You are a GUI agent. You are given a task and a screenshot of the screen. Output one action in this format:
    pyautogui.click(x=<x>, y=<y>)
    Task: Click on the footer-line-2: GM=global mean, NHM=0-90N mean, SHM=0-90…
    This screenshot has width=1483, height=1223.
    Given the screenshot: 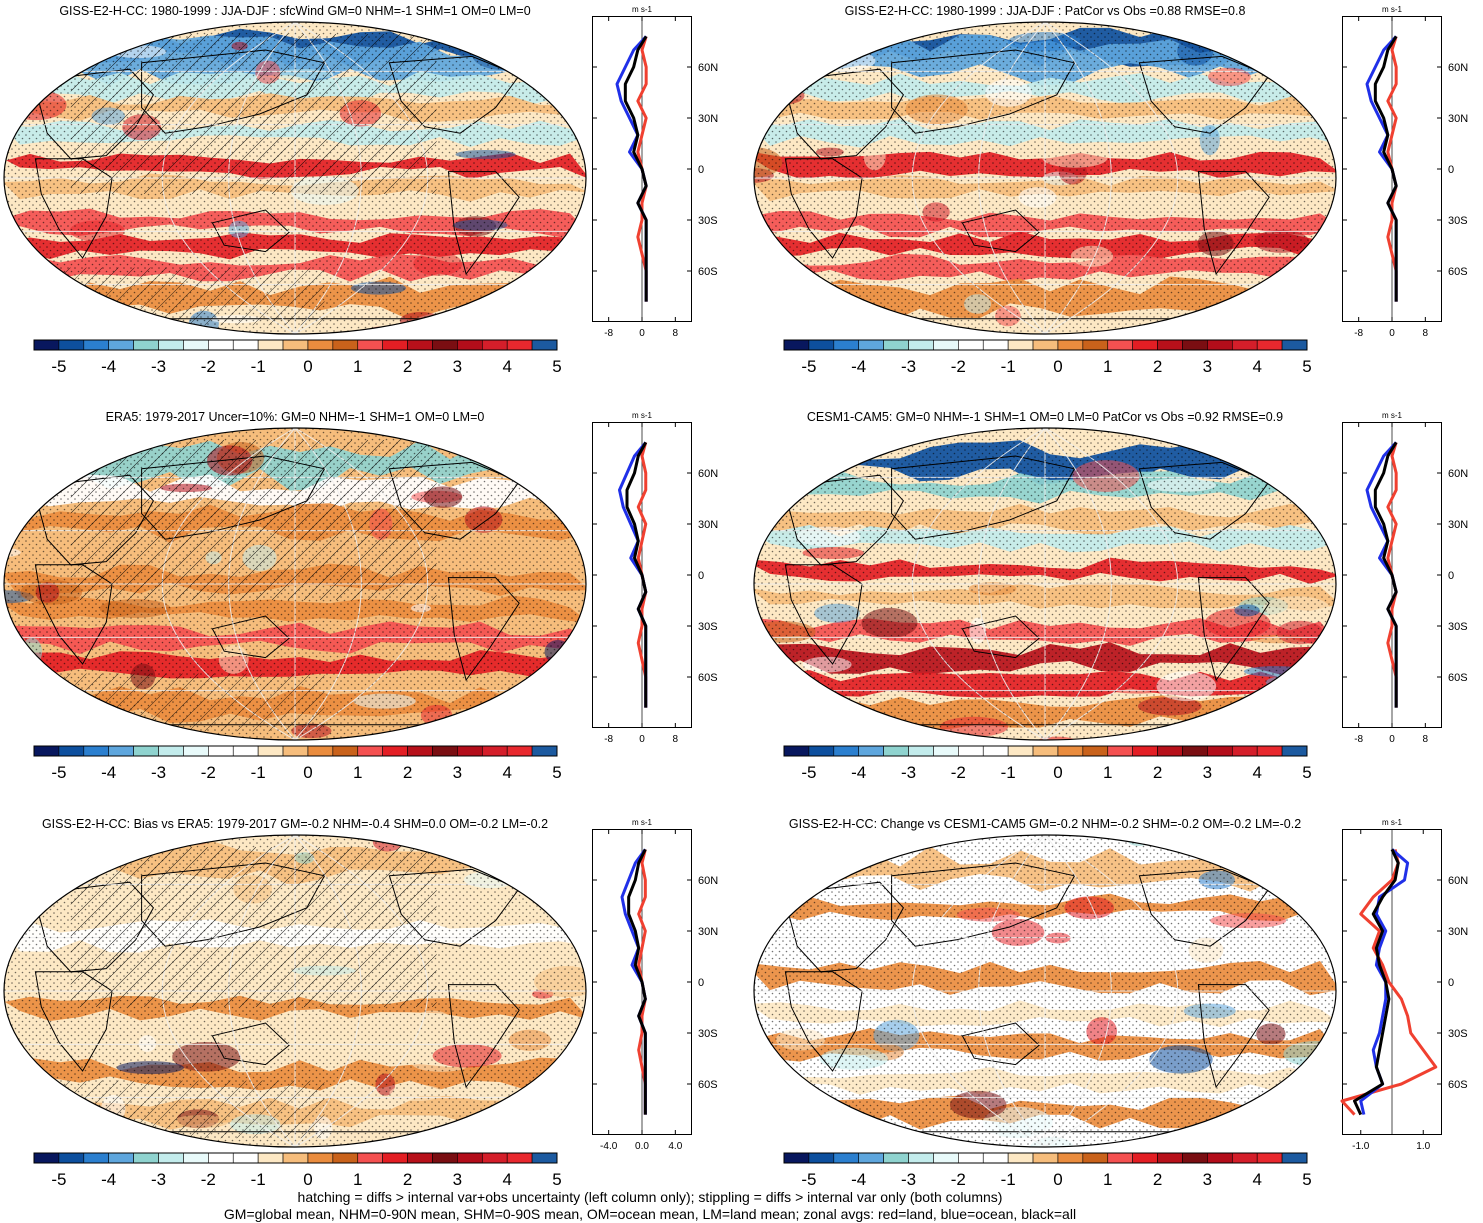 What is the action you would take?
    pyautogui.click(x=650, y=1214)
    